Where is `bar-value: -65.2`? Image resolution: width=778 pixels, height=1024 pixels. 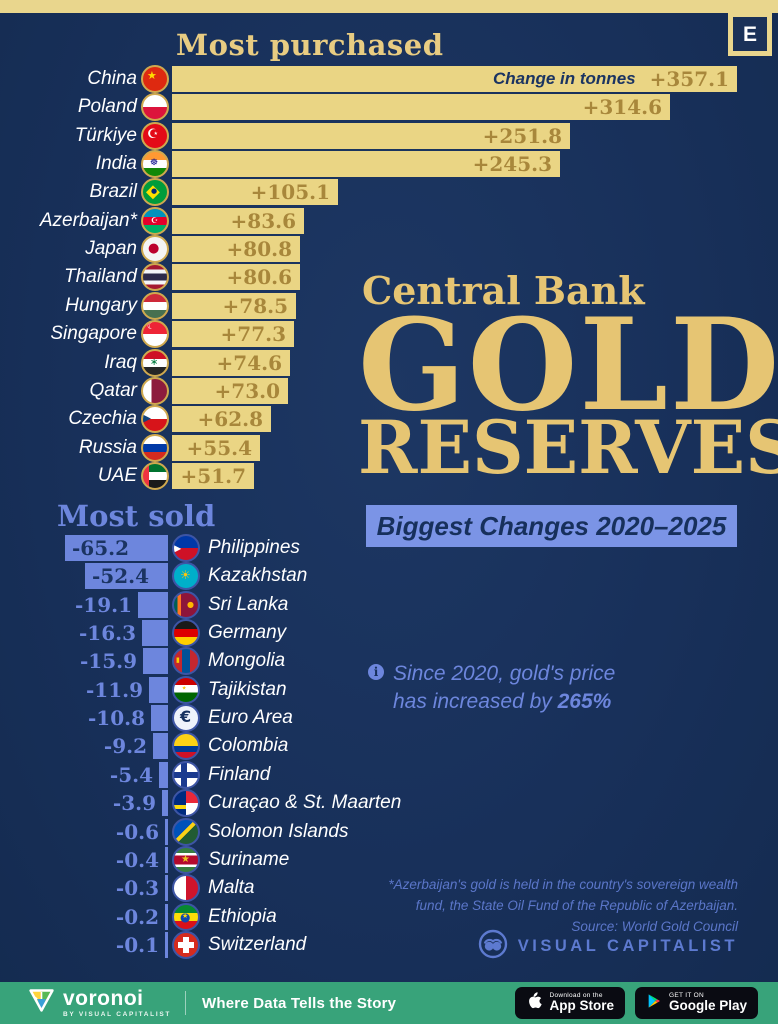
bar-value: -65.2 is located at coordinates (101, 548).